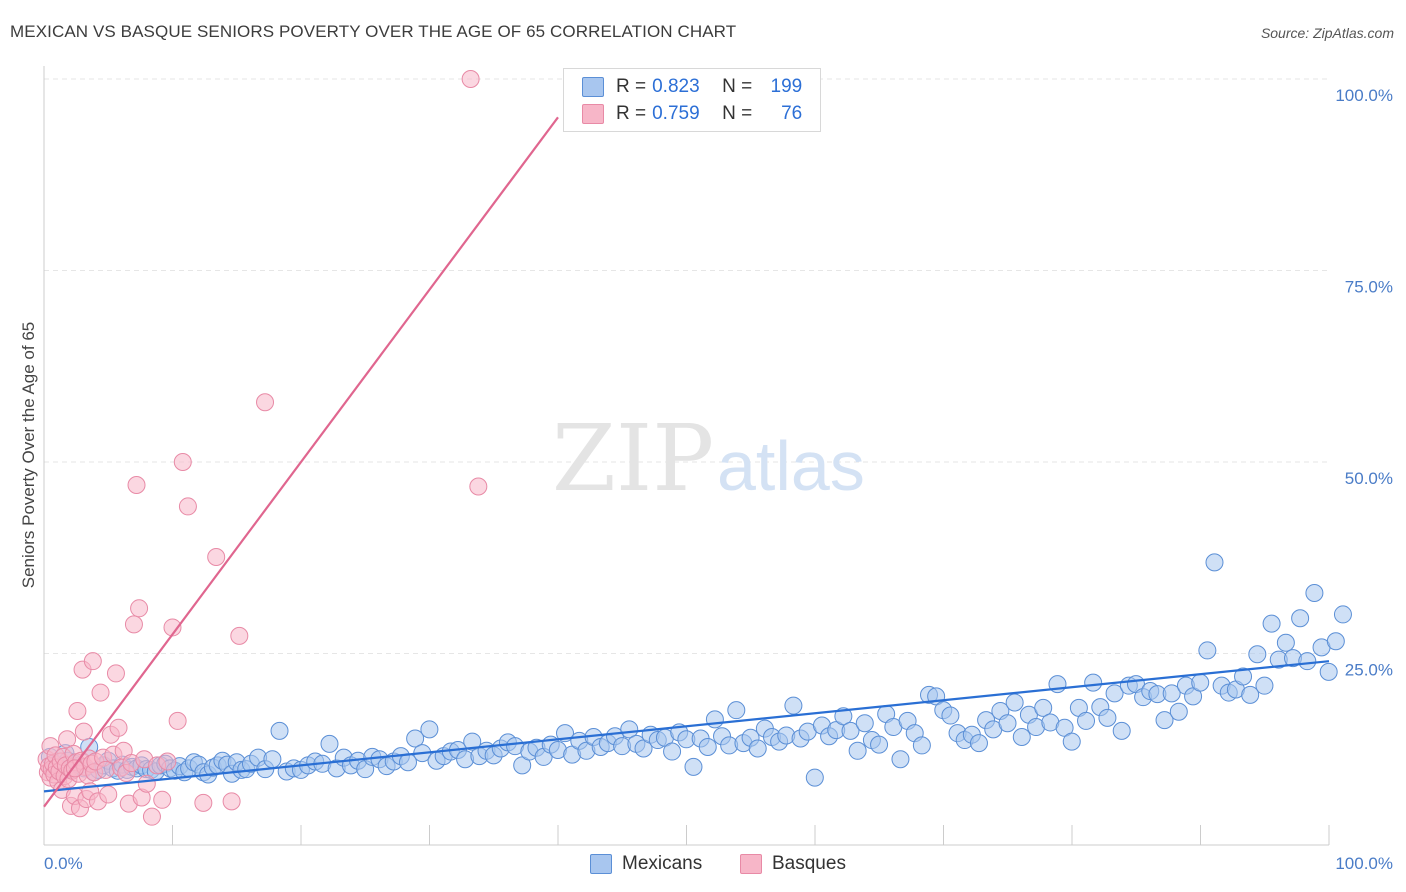 The height and width of the screenshot is (892, 1406). What do you see at coordinates (631, 113) in the screenshot?
I see `legend-r-label: R =` at bounding box center [631, 113].